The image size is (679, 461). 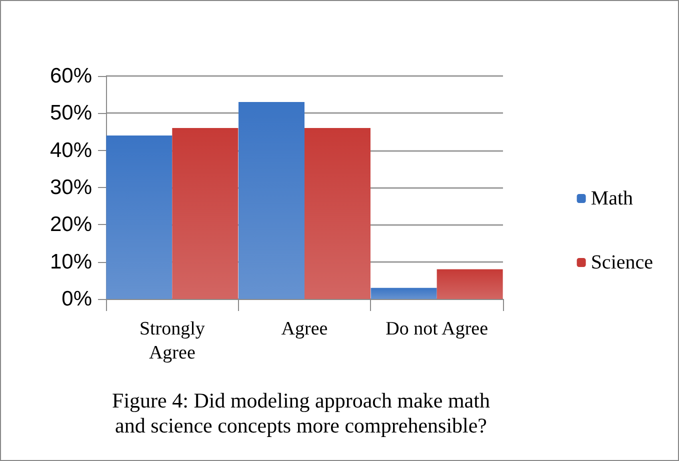 What do you see at coordinates (172, 341) in the screenshot?
I see `x-tick-label: Strongly Agree` at bounding box center [172, 341].